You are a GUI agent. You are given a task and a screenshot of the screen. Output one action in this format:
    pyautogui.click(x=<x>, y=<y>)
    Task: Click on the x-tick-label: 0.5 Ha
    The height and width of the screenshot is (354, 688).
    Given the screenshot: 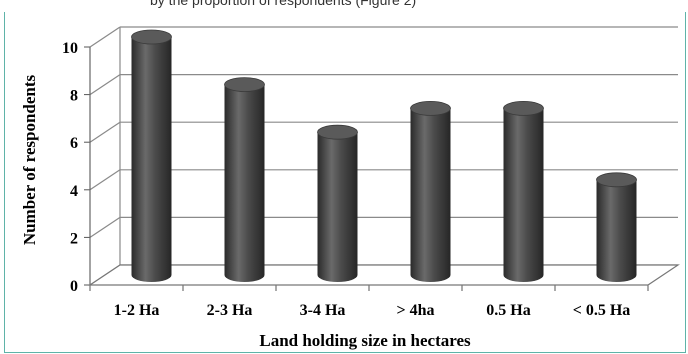 What is the action you would take?
    pyautogui.click(x=508, y=310)
    